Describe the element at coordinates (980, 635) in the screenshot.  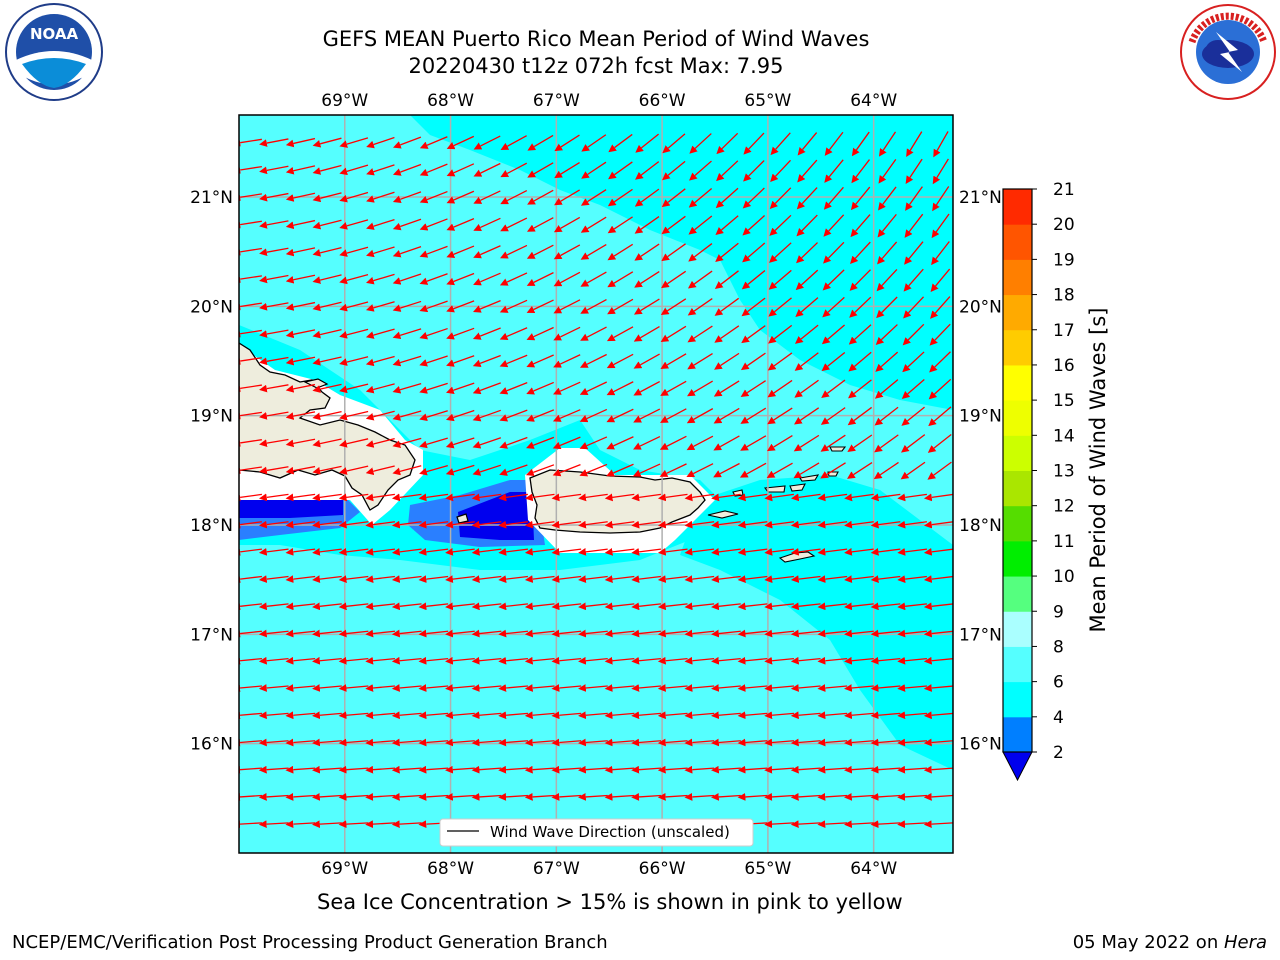
I see `lat-tick-label: 17°N` at that location.